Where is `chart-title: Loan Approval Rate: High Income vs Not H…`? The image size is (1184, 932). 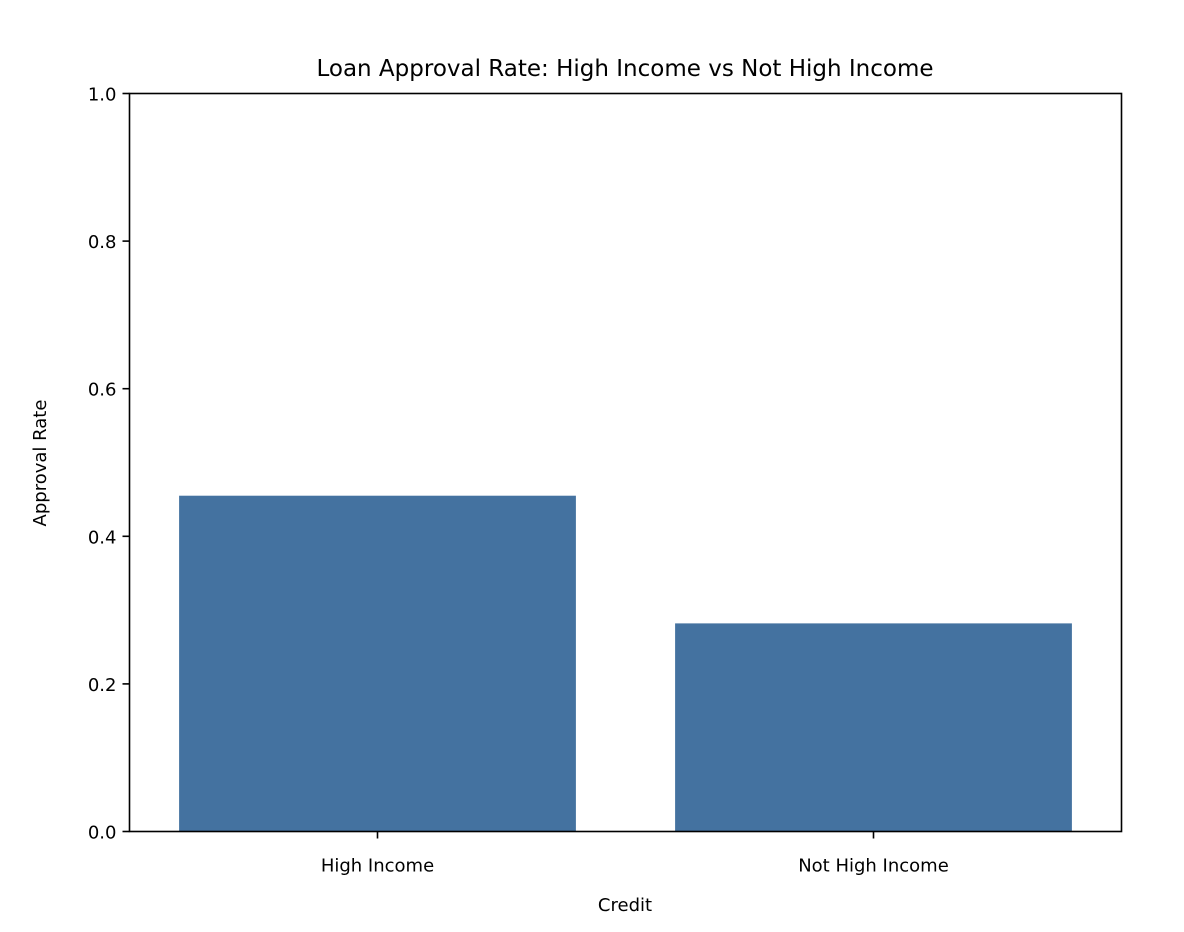
chart-title: Loan Approval Rate: High Income vs Not H… is located at coordinates (624, 69).